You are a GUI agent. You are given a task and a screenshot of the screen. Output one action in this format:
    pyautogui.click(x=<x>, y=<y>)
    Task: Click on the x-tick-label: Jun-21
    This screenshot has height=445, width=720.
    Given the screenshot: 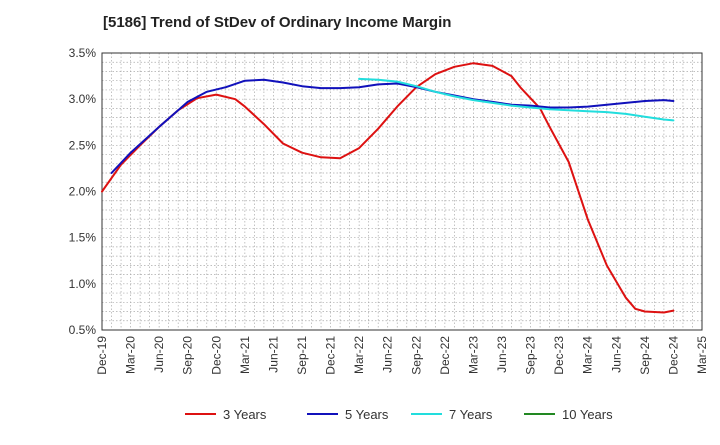 What is the action you would take?
    pyautogui.click(x=273, y=354)
    